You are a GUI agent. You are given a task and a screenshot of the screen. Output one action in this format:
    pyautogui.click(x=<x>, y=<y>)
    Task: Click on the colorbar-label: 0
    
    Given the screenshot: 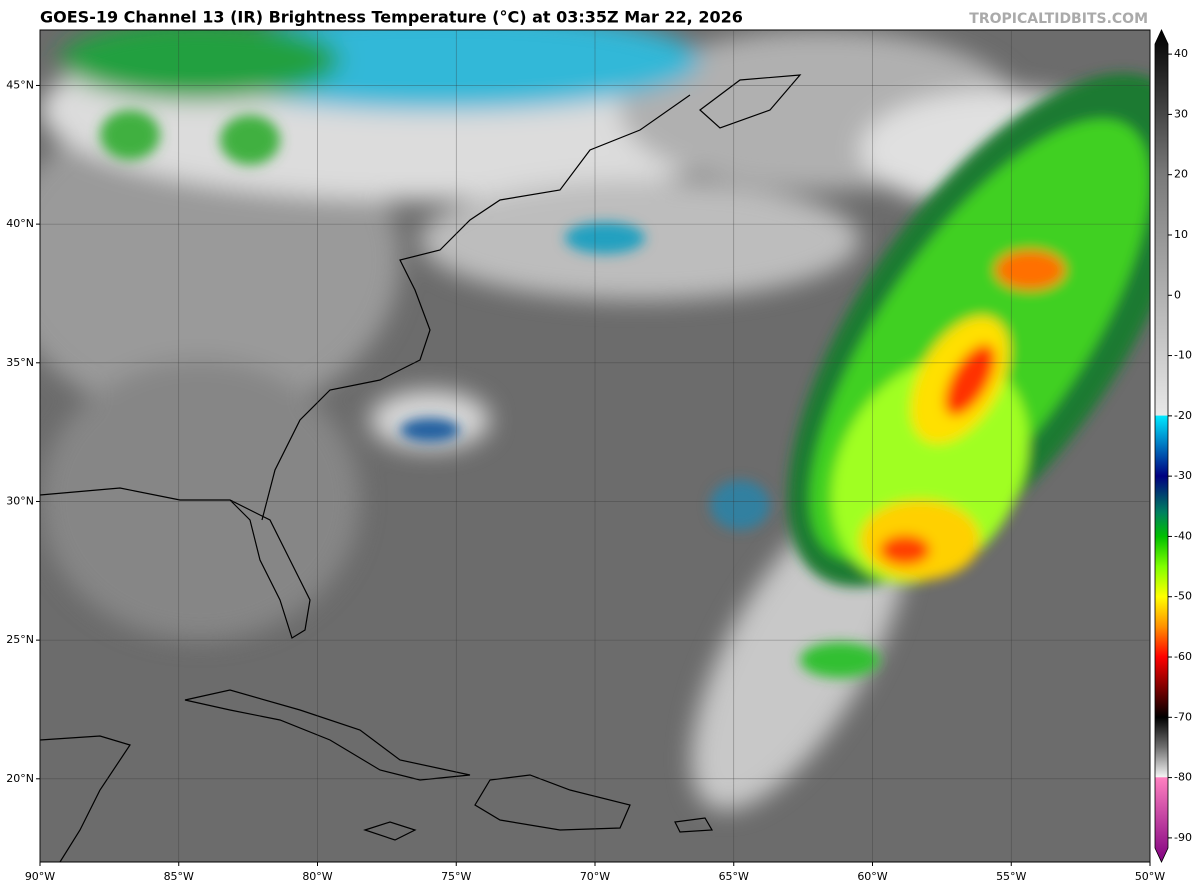 What is the action you would take?
    pyautogui.click(x=1177, y=294)
    